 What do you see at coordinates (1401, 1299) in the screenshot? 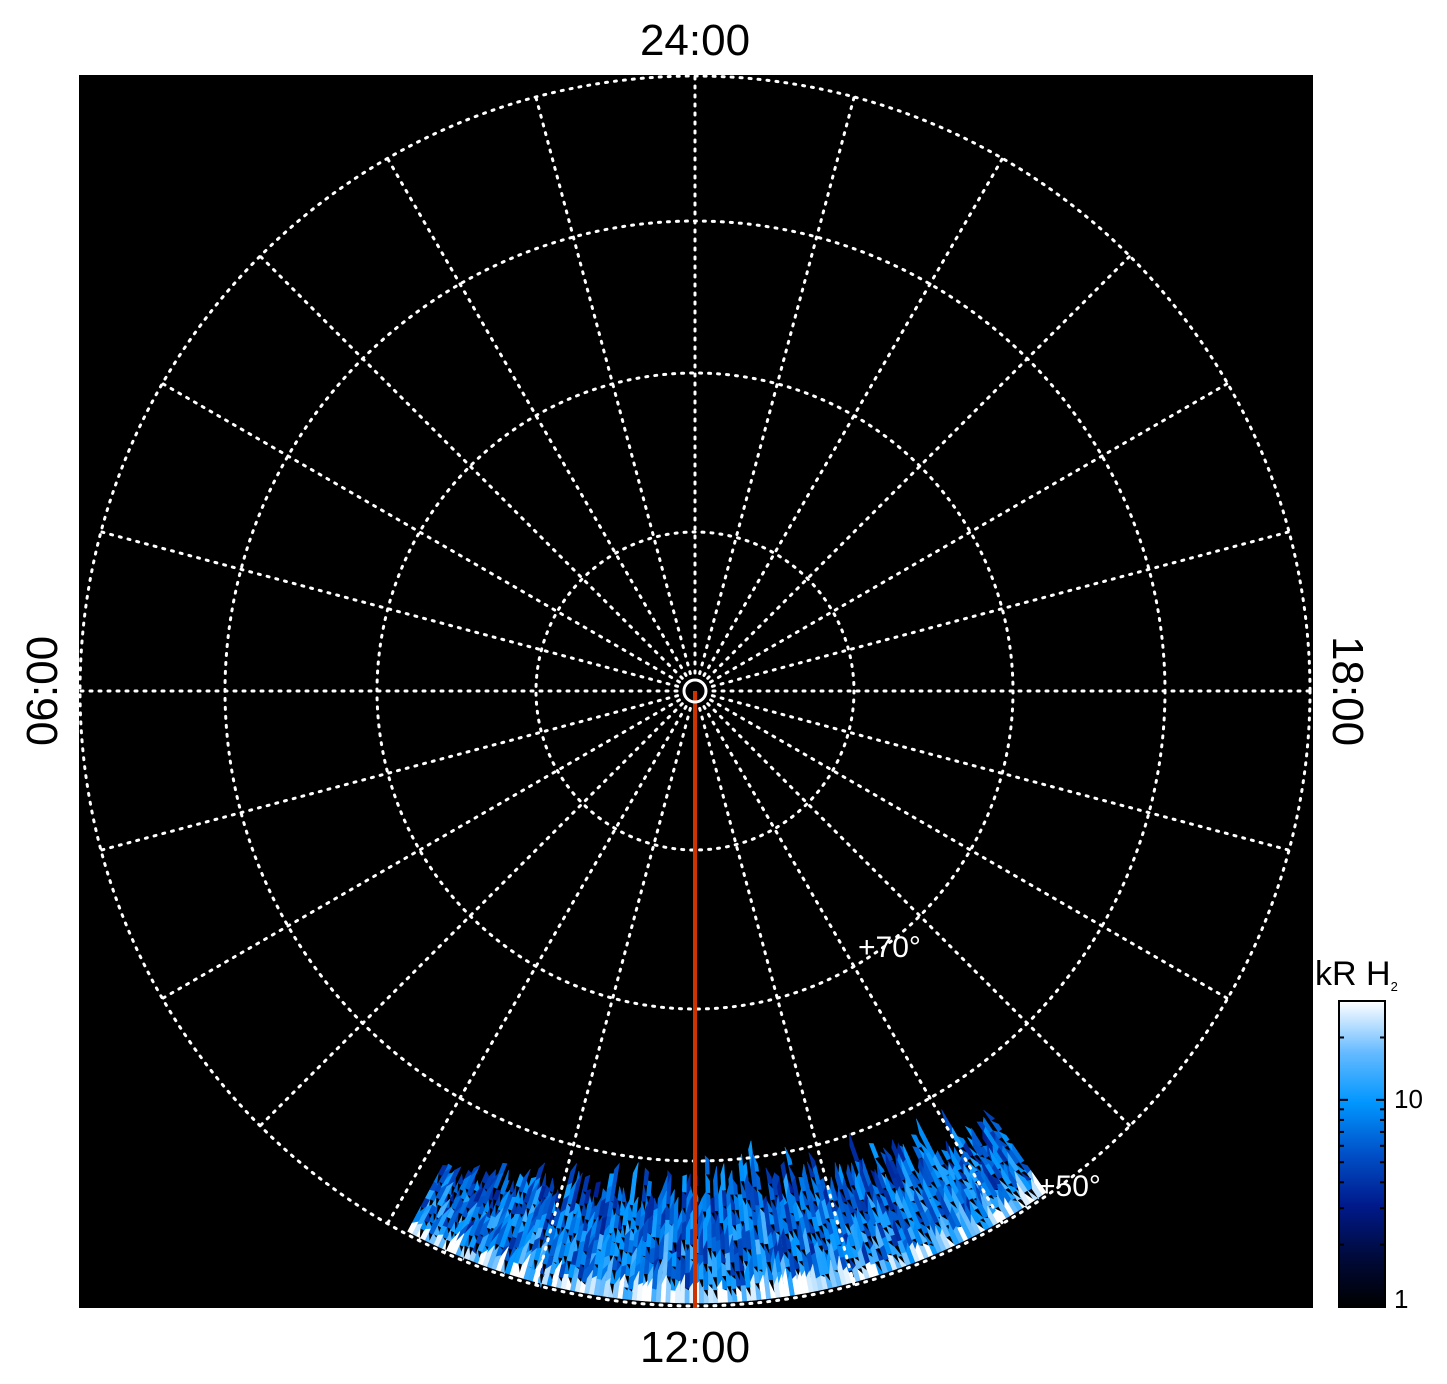
I see `colorbar-tick-label-1: 1` at bounding box center [1401, 1299].